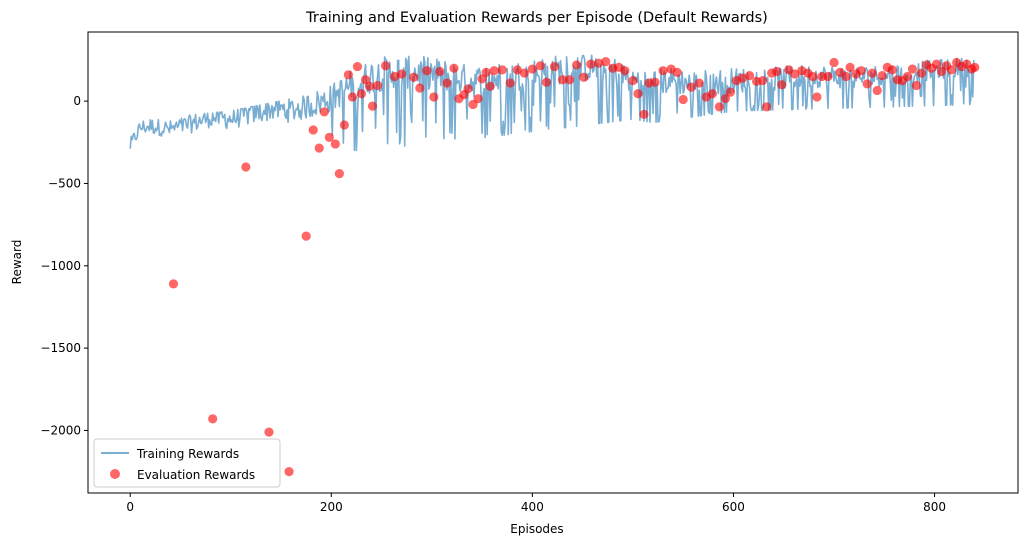 This screenshot has width=1026, height=547. Describe the element at coordinates (115, 474) in the screenshot. I see `legend-evaluation-marker` at that location.